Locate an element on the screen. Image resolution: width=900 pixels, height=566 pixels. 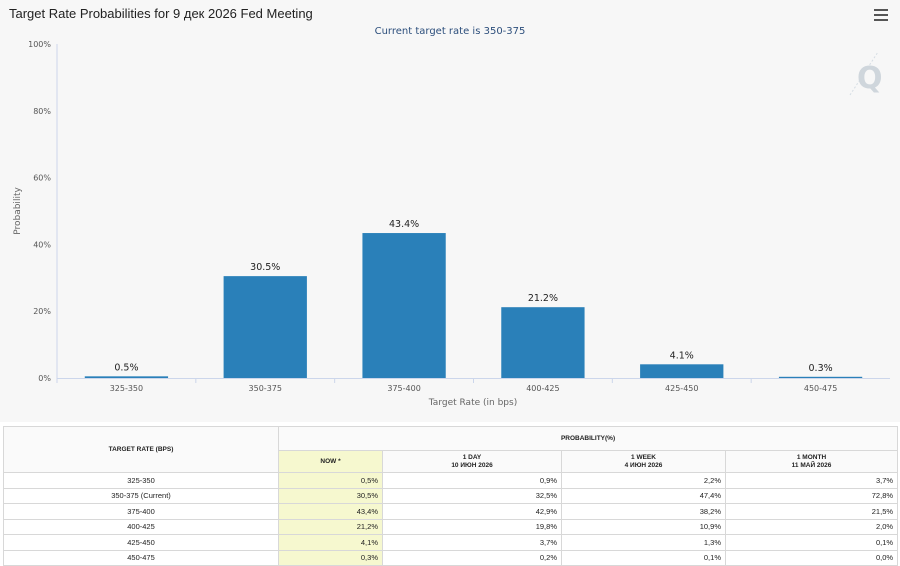
y-axis-title: Probability is located at coordinates (18, 211).